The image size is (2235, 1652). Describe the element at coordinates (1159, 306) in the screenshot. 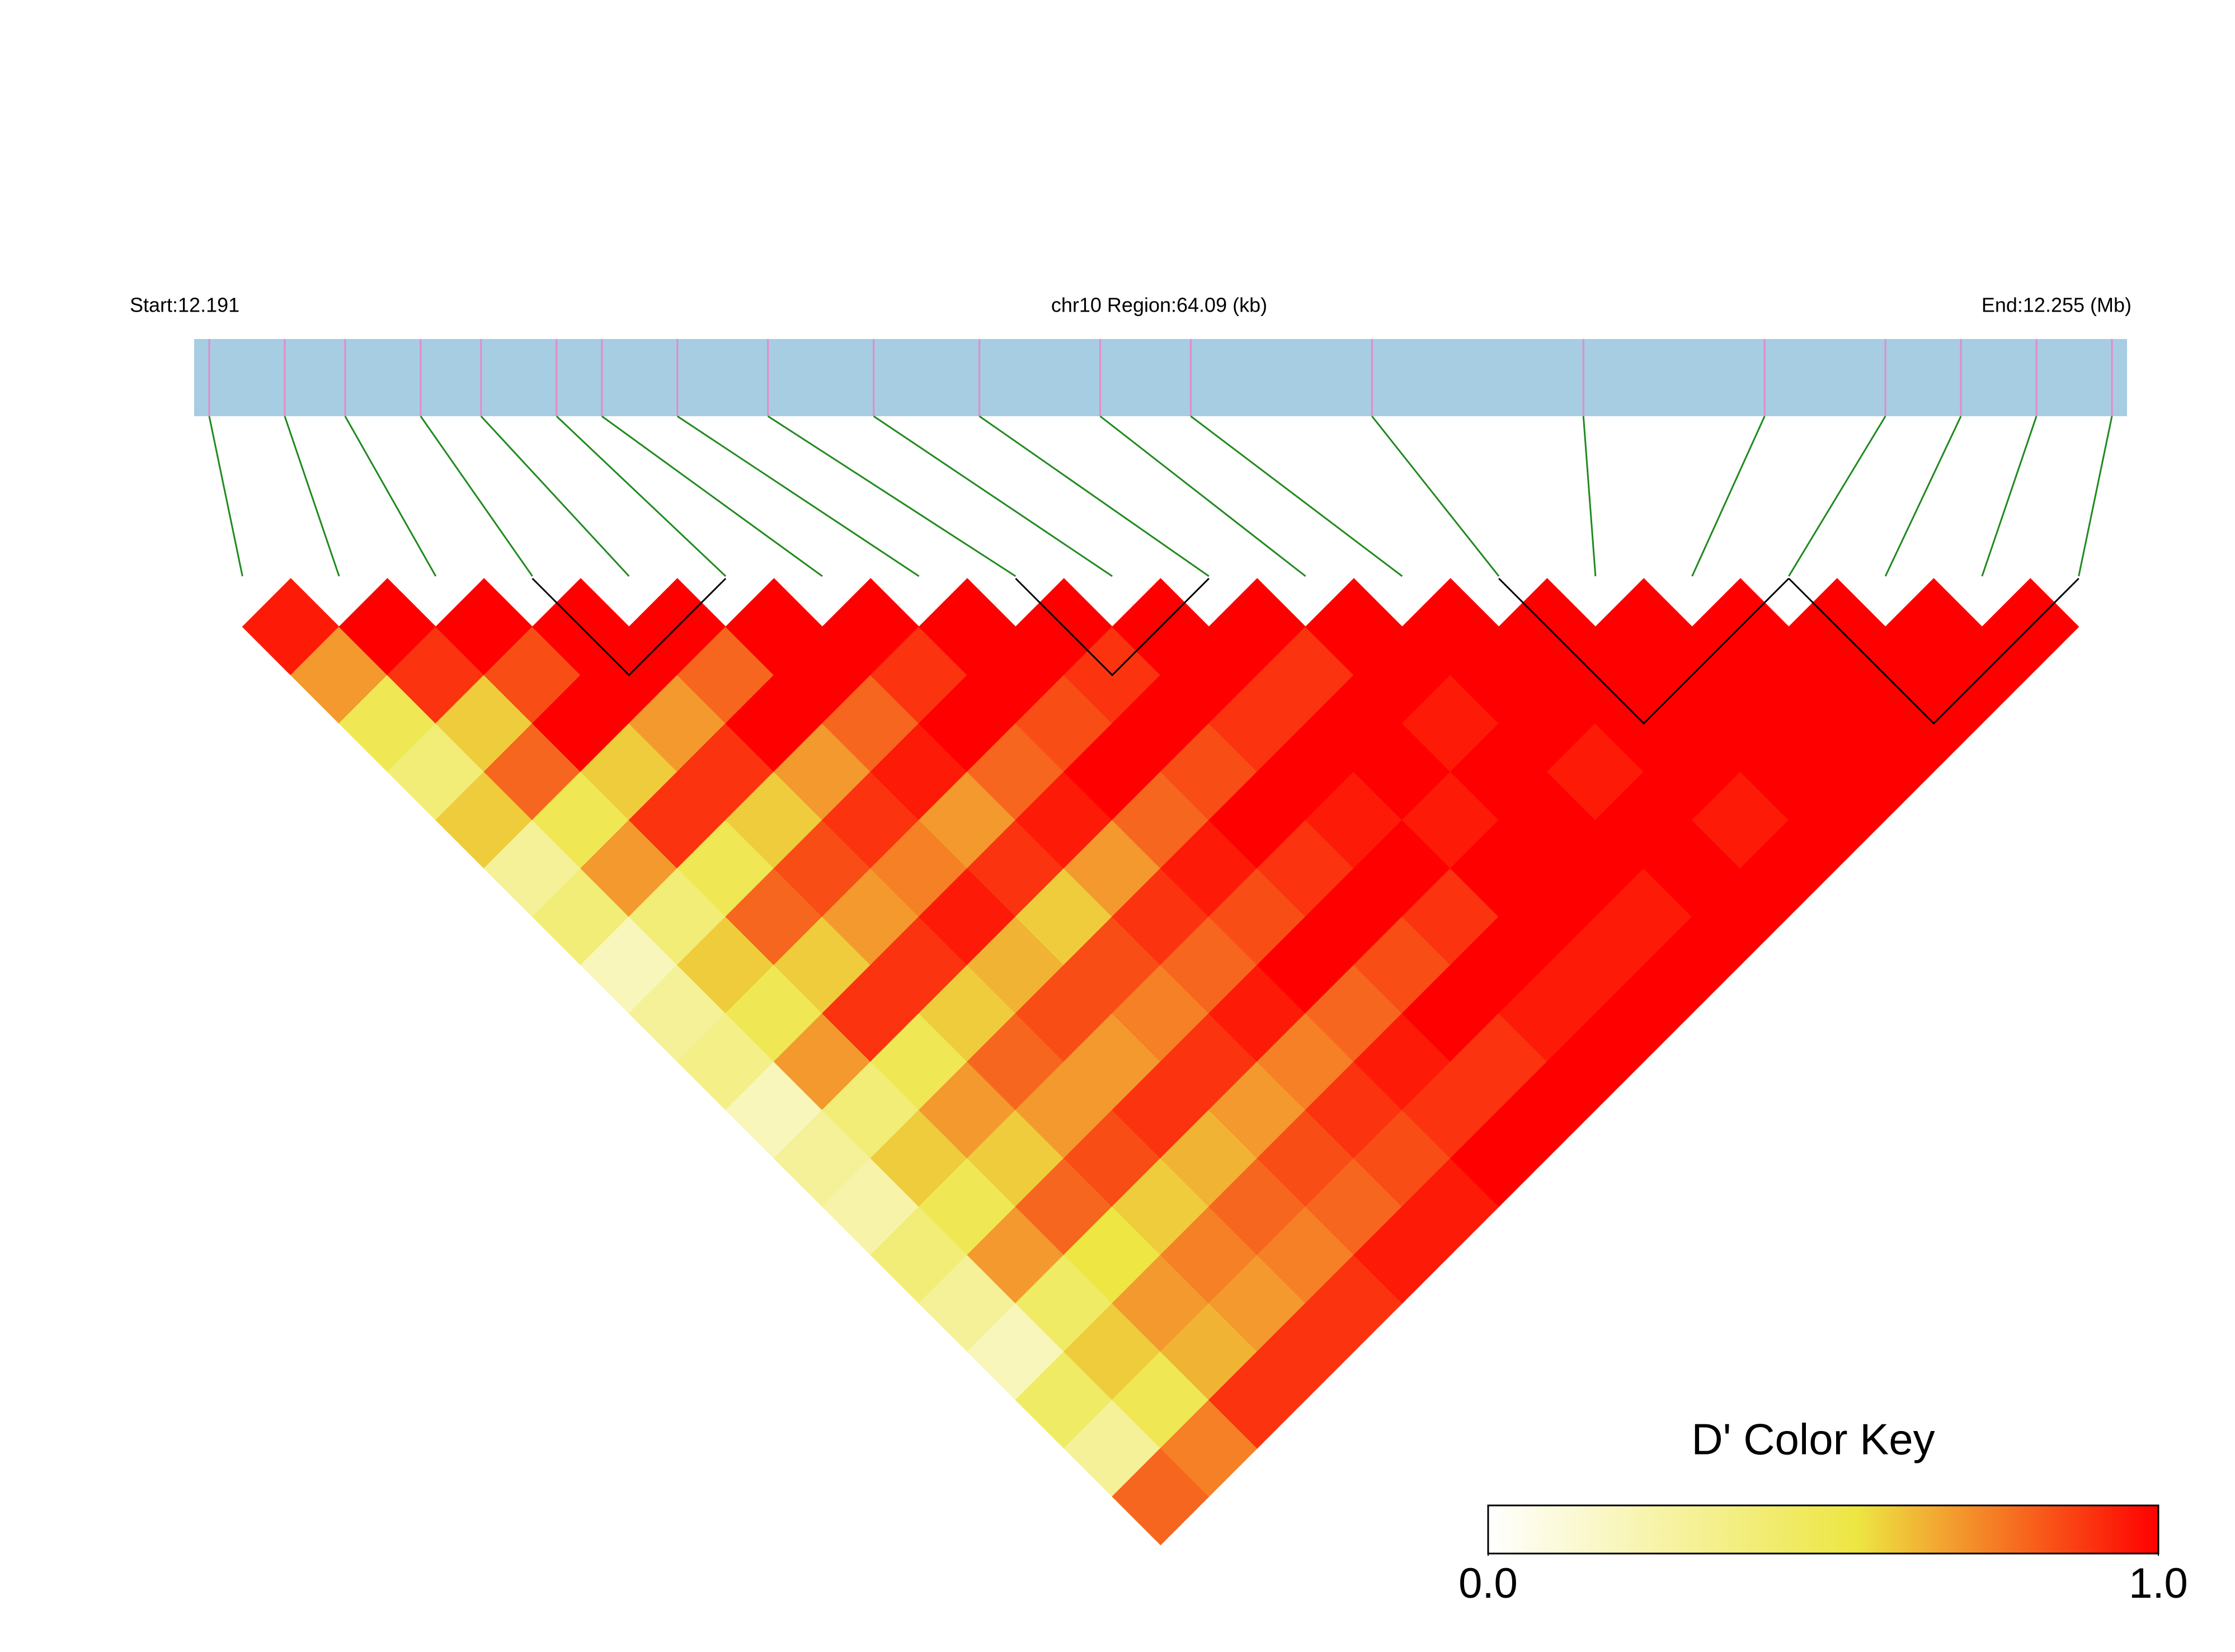

I see `region-title: chr10 Region:64.09 (kb)` at that location.